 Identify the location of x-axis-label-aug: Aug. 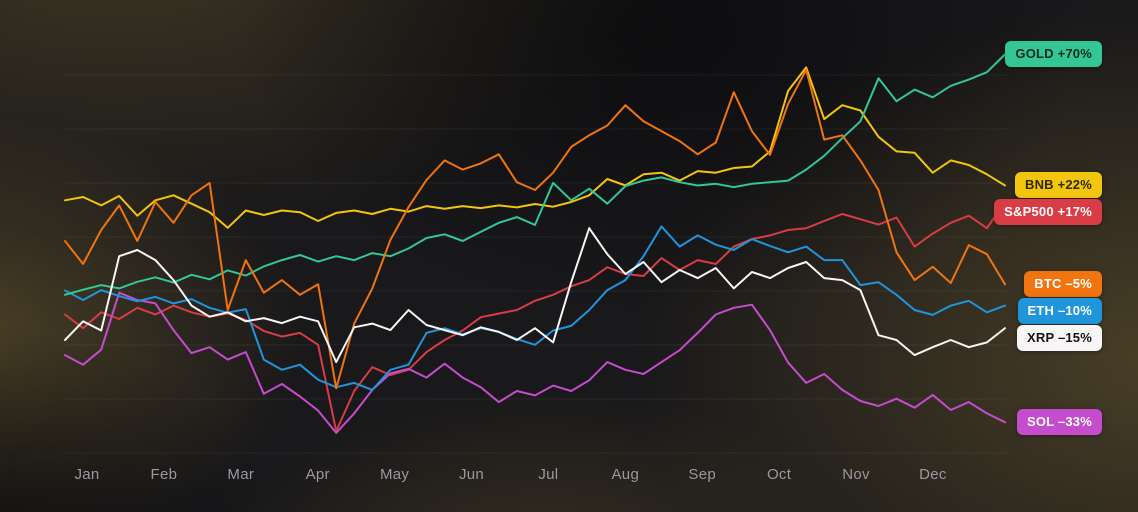
(625, 474).